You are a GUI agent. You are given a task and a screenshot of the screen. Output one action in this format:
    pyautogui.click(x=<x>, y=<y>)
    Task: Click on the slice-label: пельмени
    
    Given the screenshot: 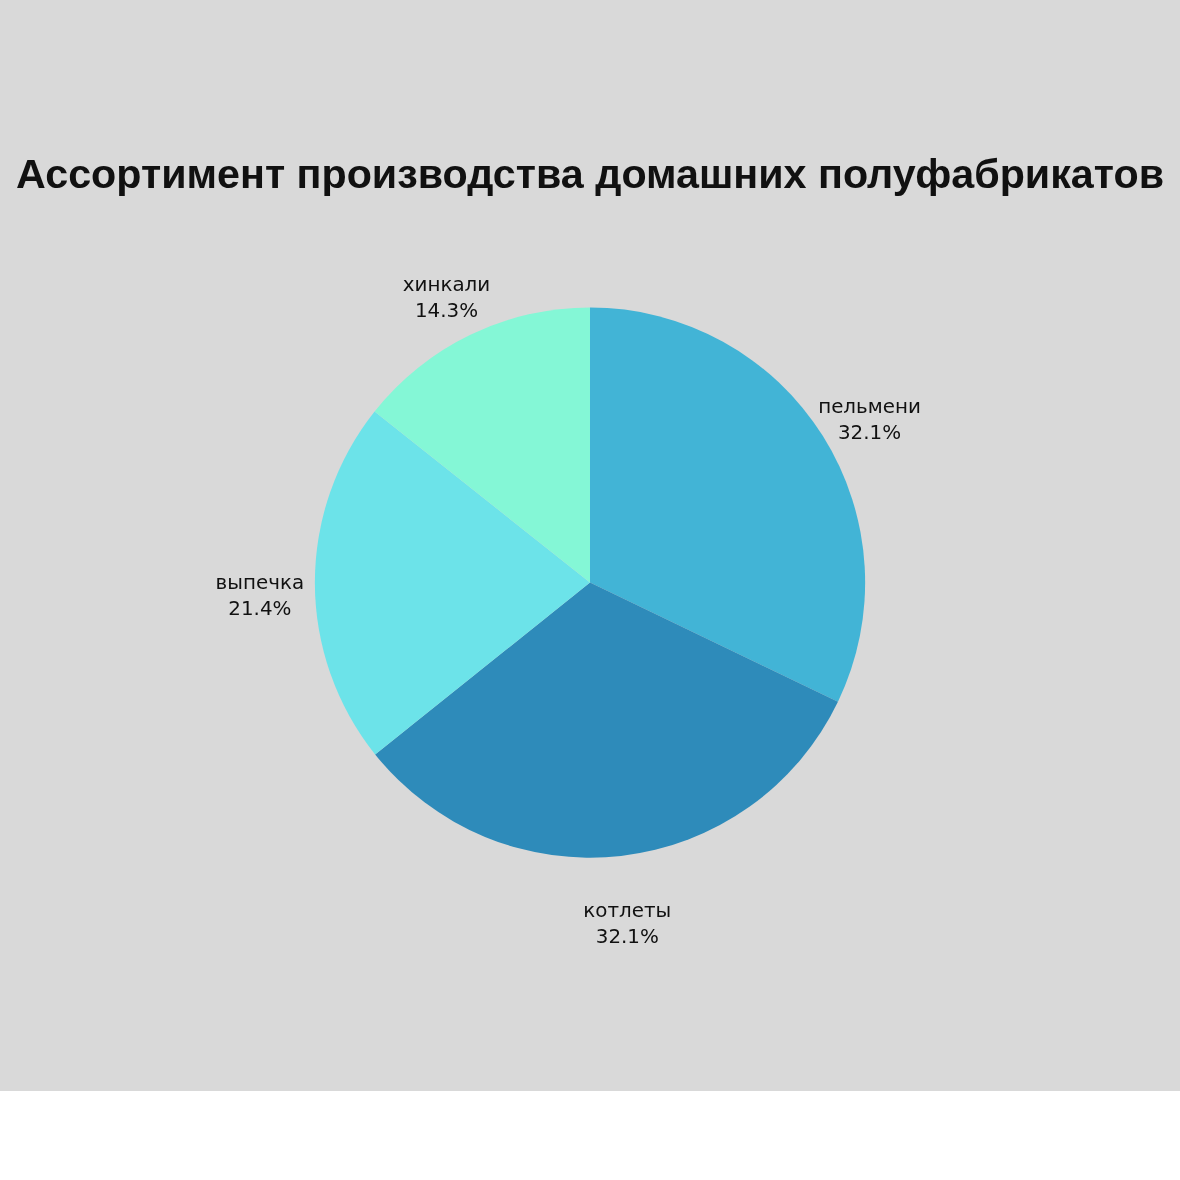 What is the action you would take?
    pyautogui.click(x=869, y=406)
    